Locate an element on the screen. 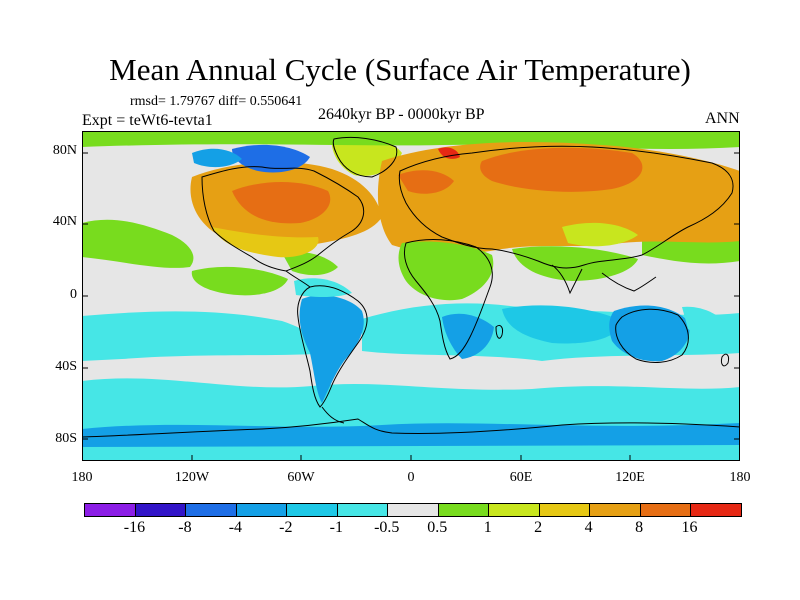  lon-label-120w: 120W is located at coordinates (192, 477).